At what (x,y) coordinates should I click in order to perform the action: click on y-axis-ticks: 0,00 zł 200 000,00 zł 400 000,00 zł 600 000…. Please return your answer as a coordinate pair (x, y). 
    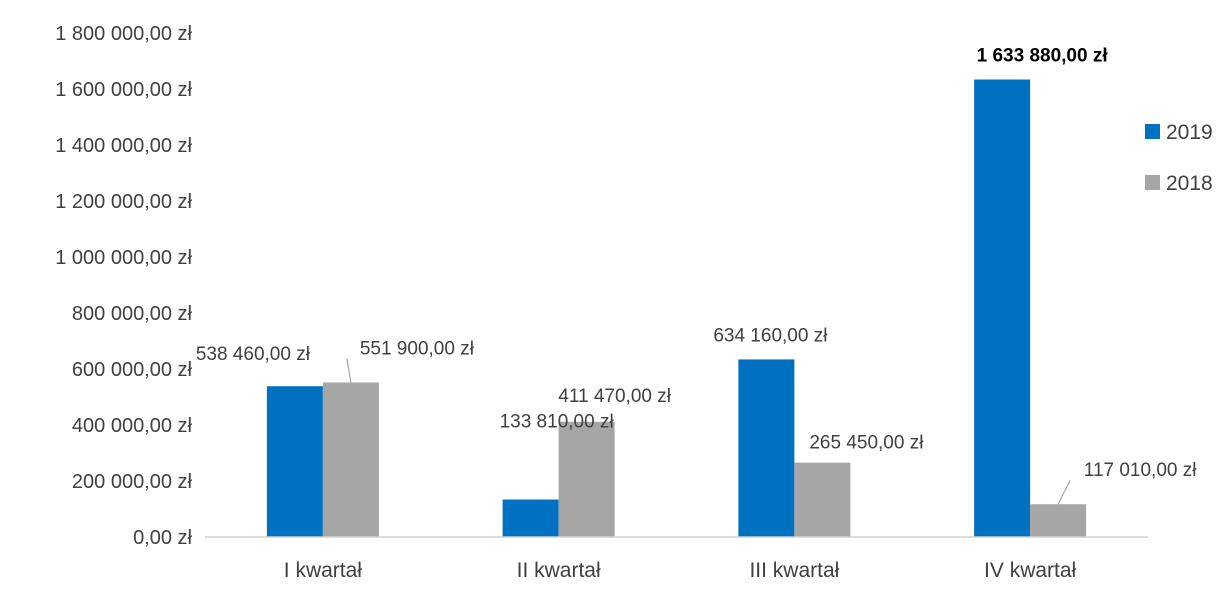
    Looking at the image, I should click on (123, 286).